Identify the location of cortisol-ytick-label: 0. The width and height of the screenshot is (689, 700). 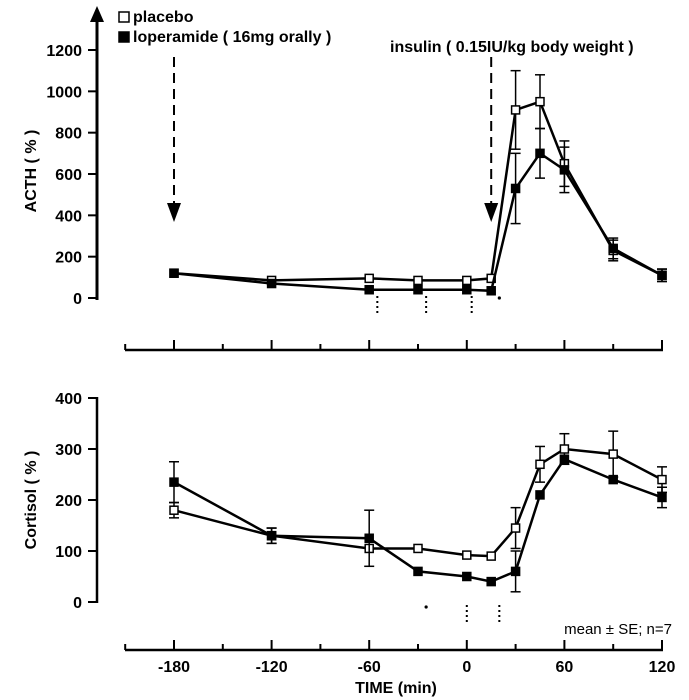
(77, 603).